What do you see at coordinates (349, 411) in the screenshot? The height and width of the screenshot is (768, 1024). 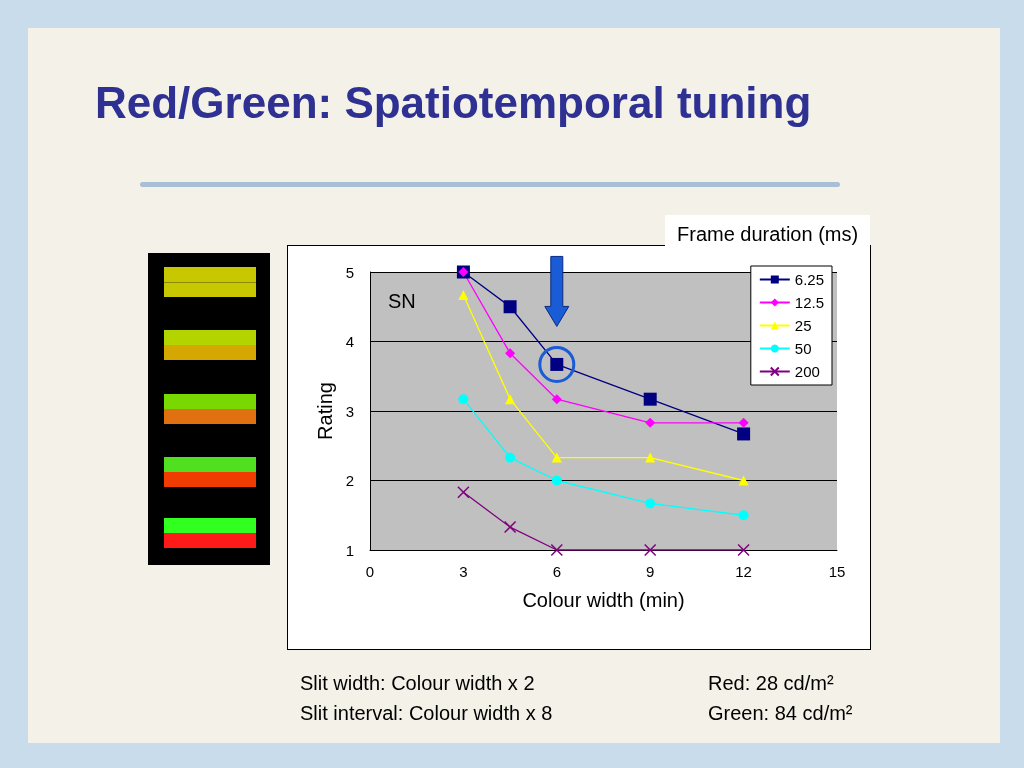 I see `y-tick-label: 3` at bounding box center [349, 411].